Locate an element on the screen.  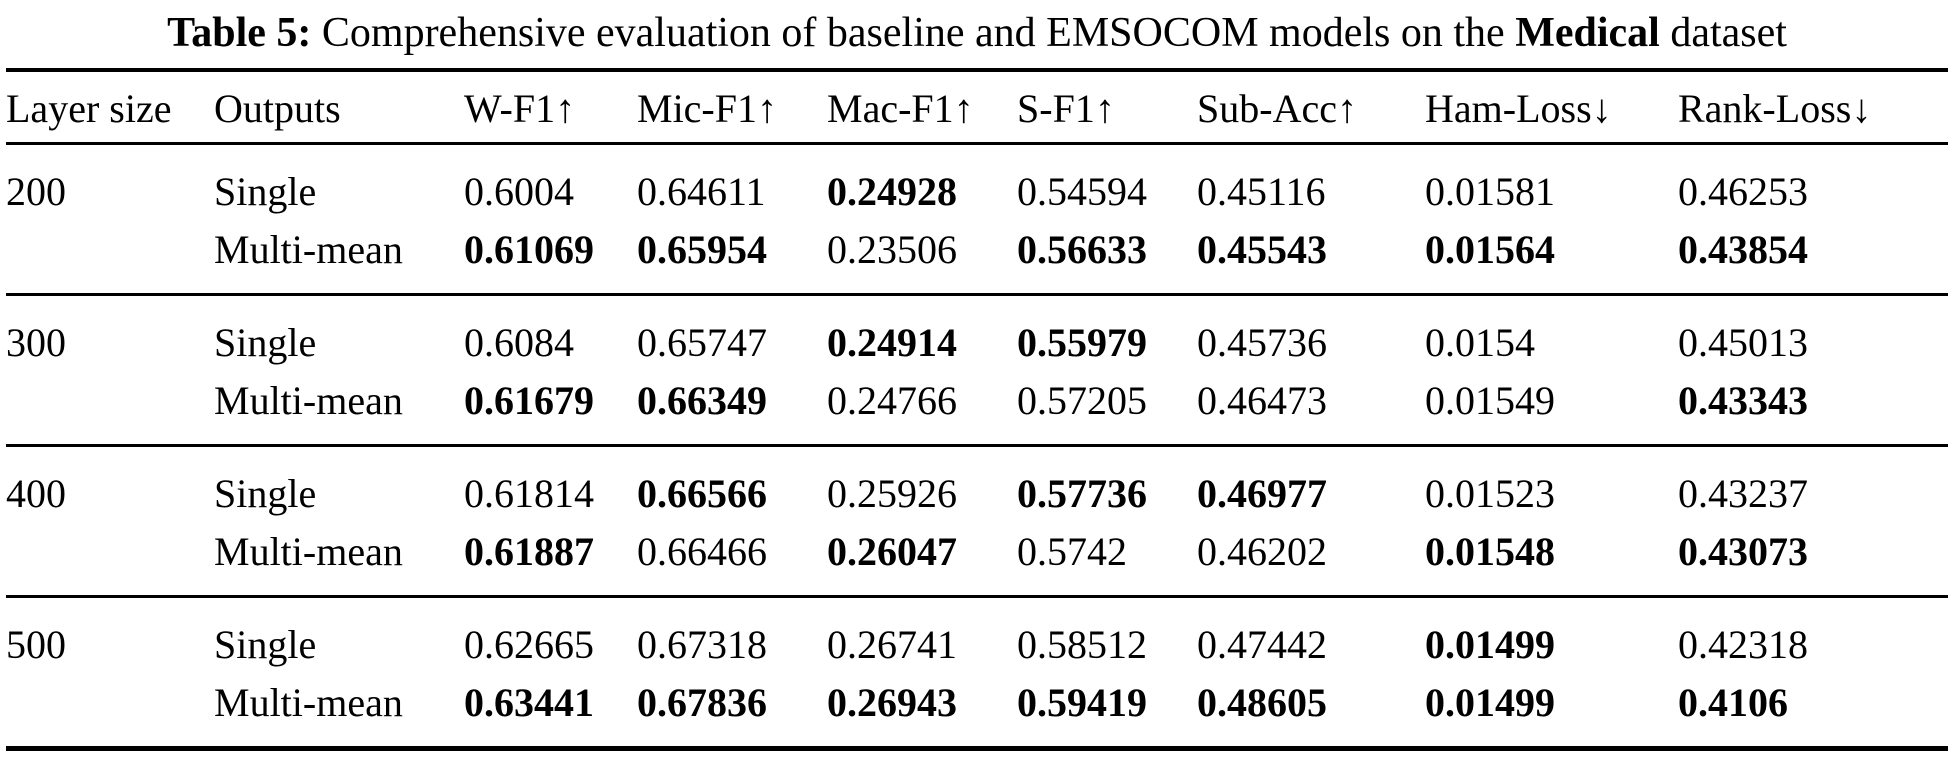
metric-cell: 0.48605 is located at coordinates (1262, 703).